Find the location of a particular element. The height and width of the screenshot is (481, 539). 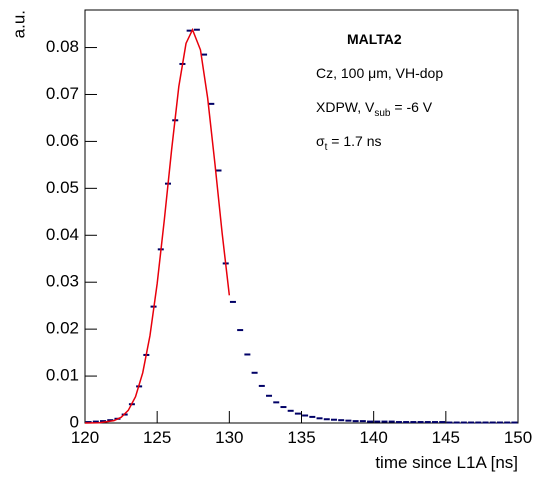

annotation-part: MALTA2 is located at coordinates (374, 39).